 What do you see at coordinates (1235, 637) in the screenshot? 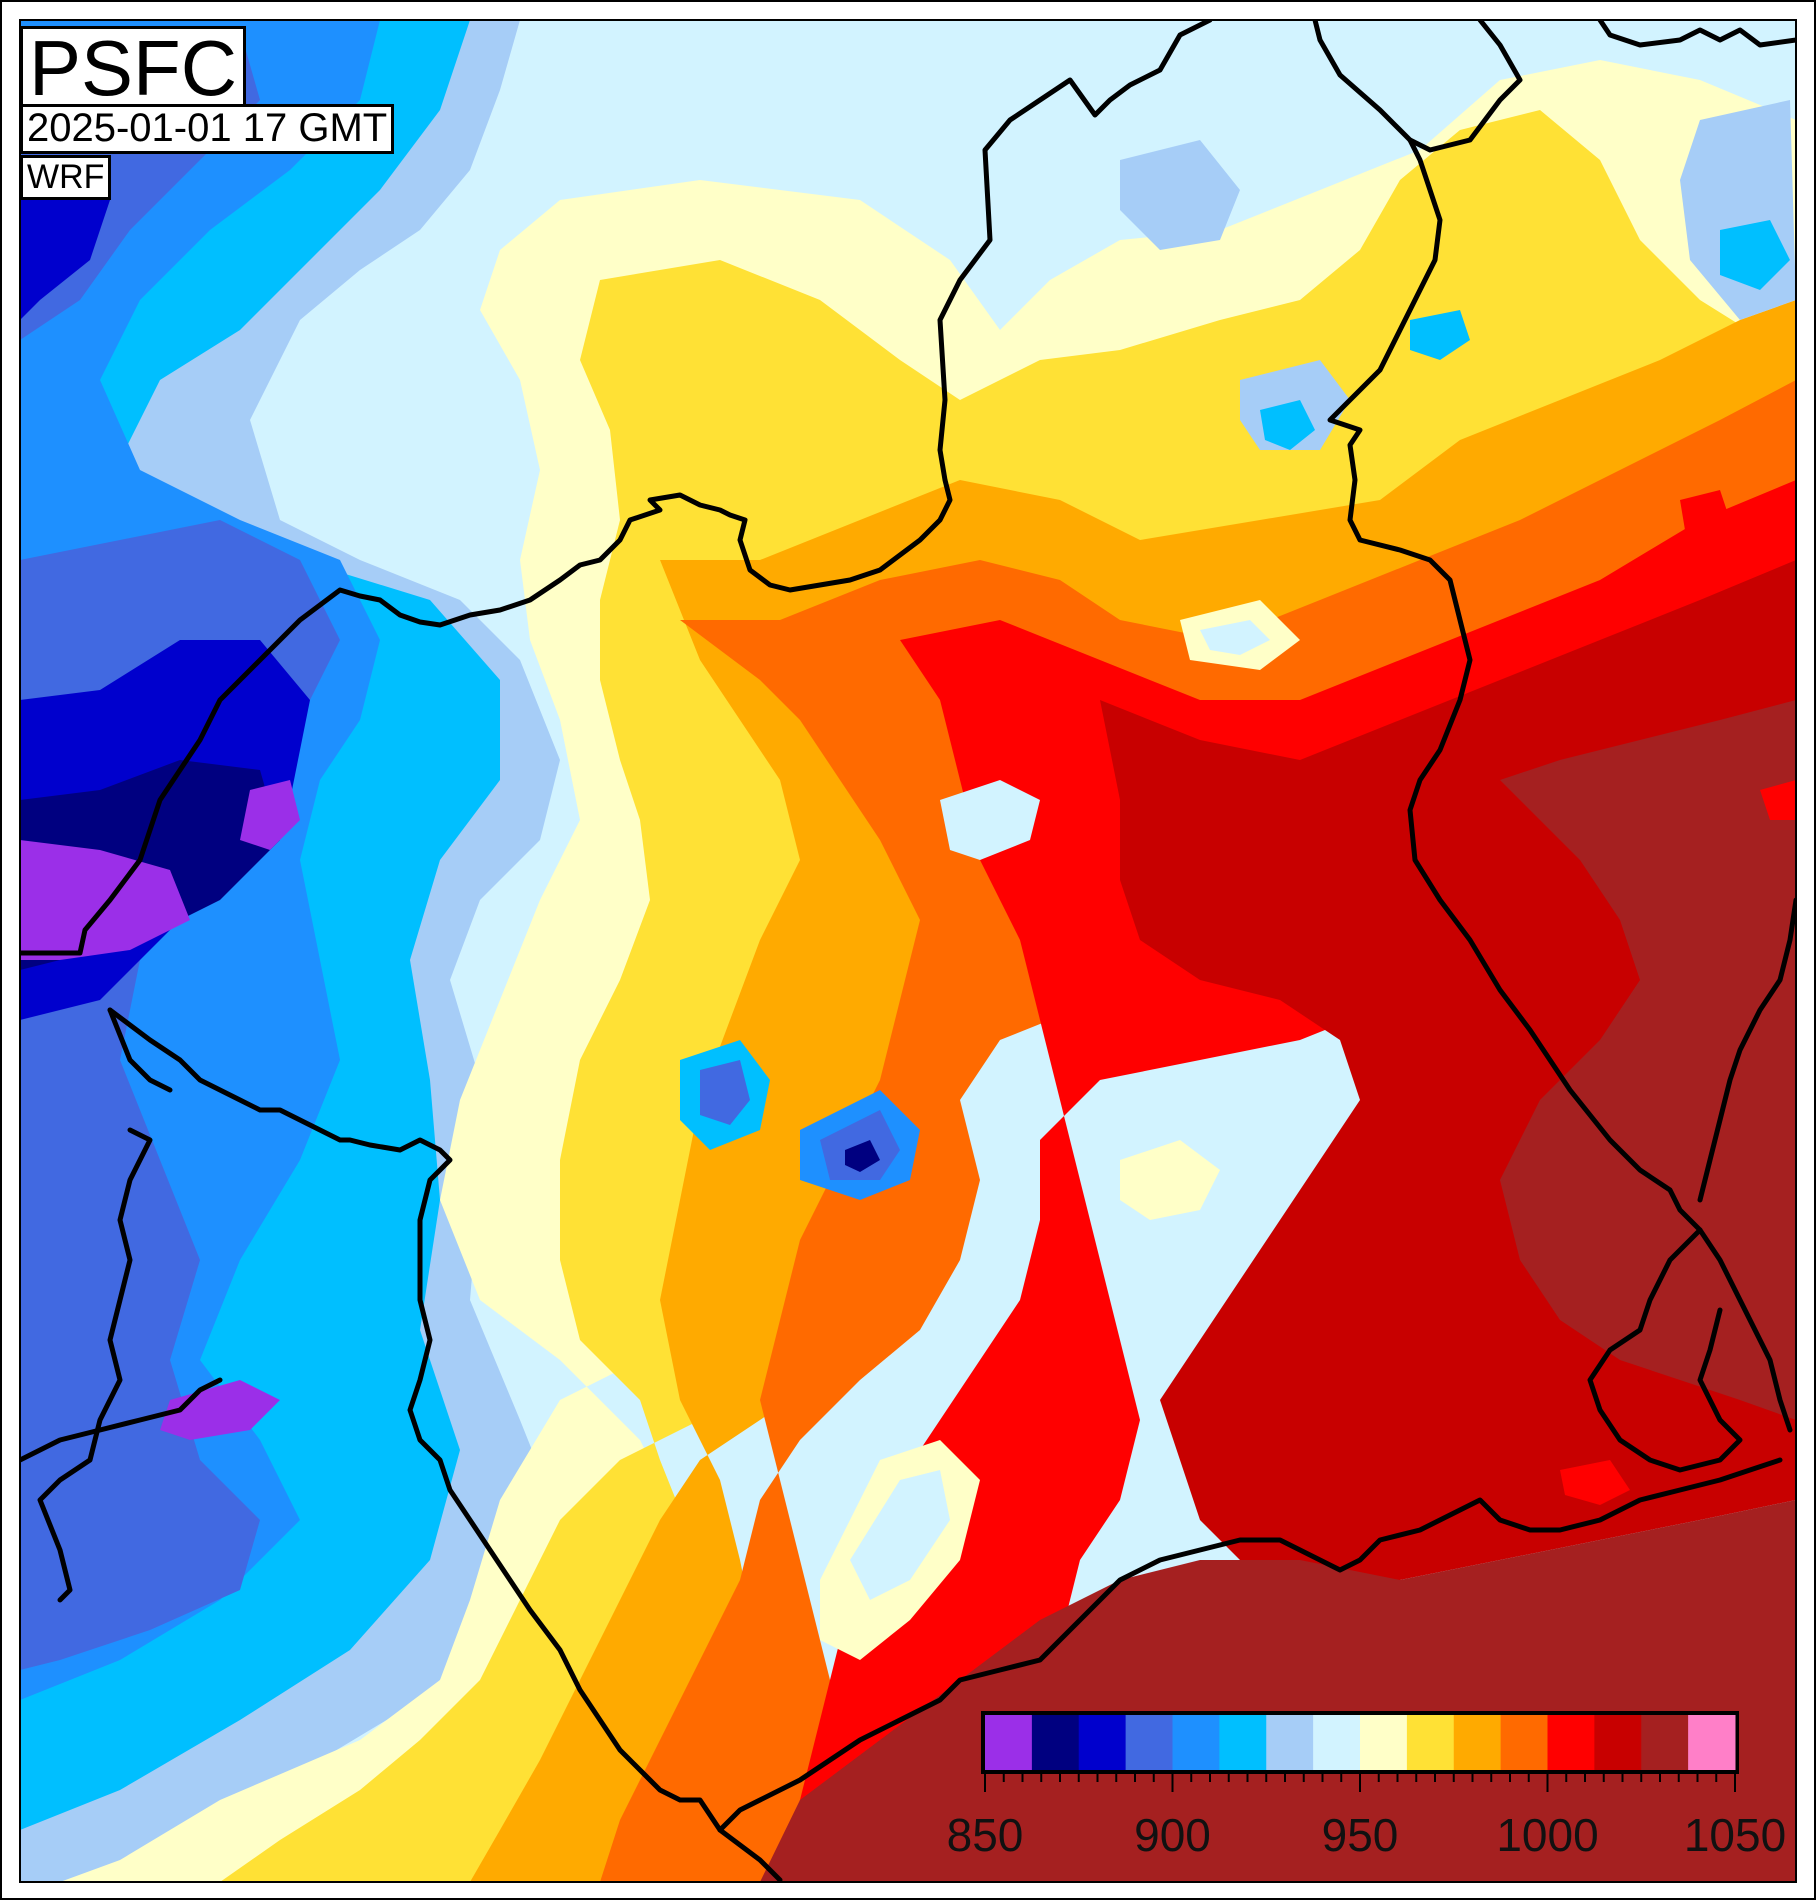
I see `field-pocket-pale-ne` at bounding box center [1235, 637].